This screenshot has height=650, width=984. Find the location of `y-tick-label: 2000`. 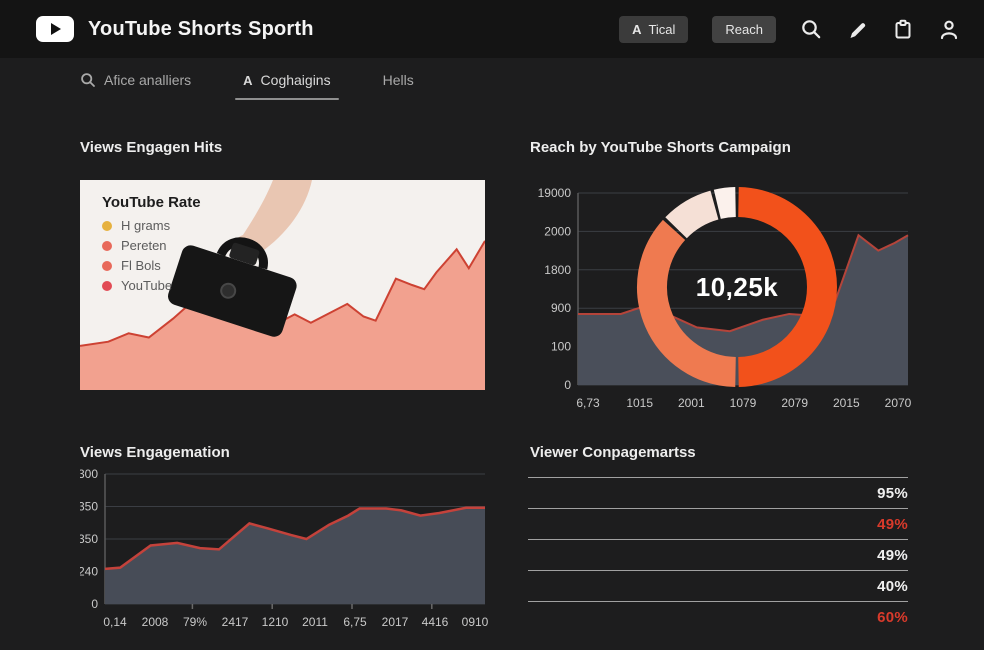

y-tick-label: 2000 is located at coordinates (557, 231).